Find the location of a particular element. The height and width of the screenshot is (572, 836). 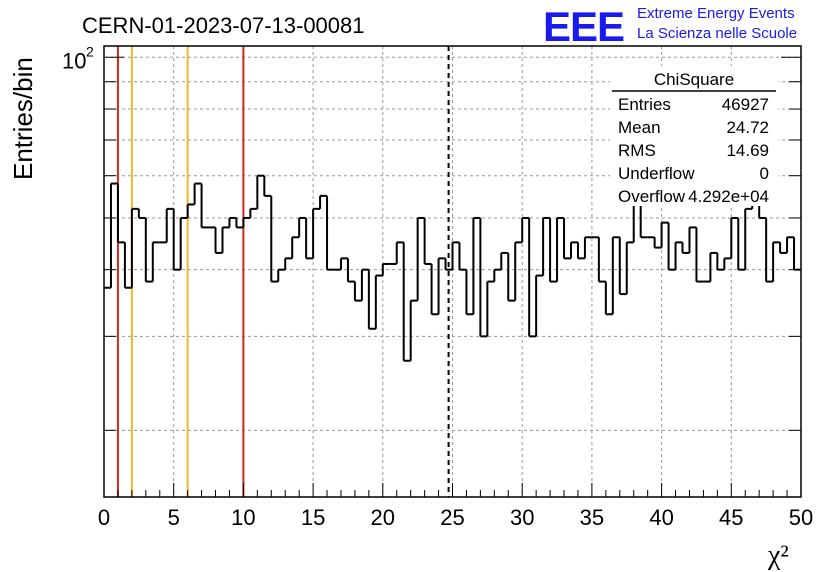

stats-label: Overflow is located at coordinates (652, 196).